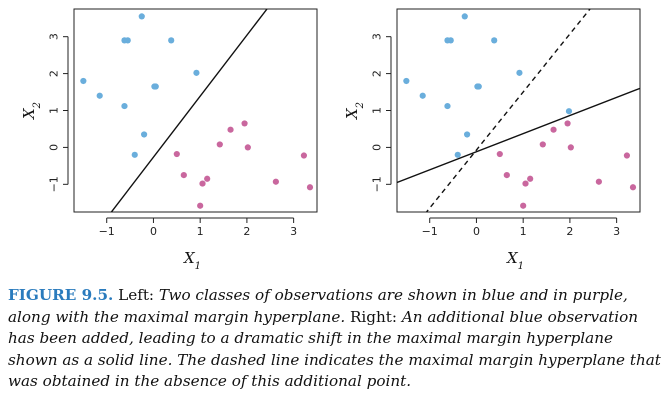 The height and width of the screenshot is (404, 670). I want to click on dashed-hyperplane-line, so click(508, 110).